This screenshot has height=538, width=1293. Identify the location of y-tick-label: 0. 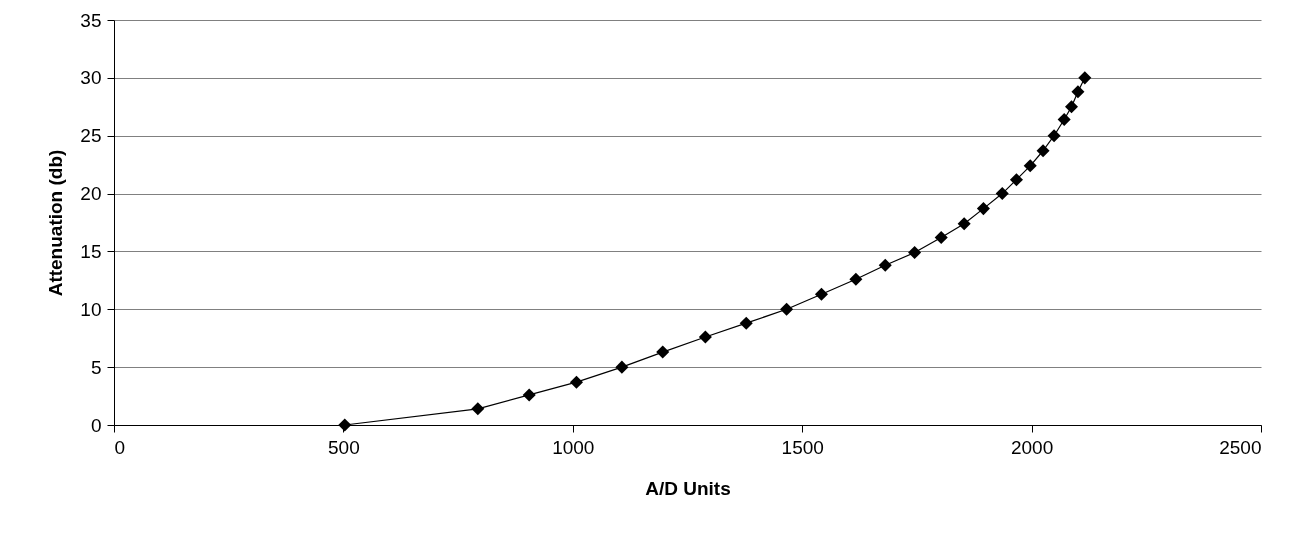
(96, 425).